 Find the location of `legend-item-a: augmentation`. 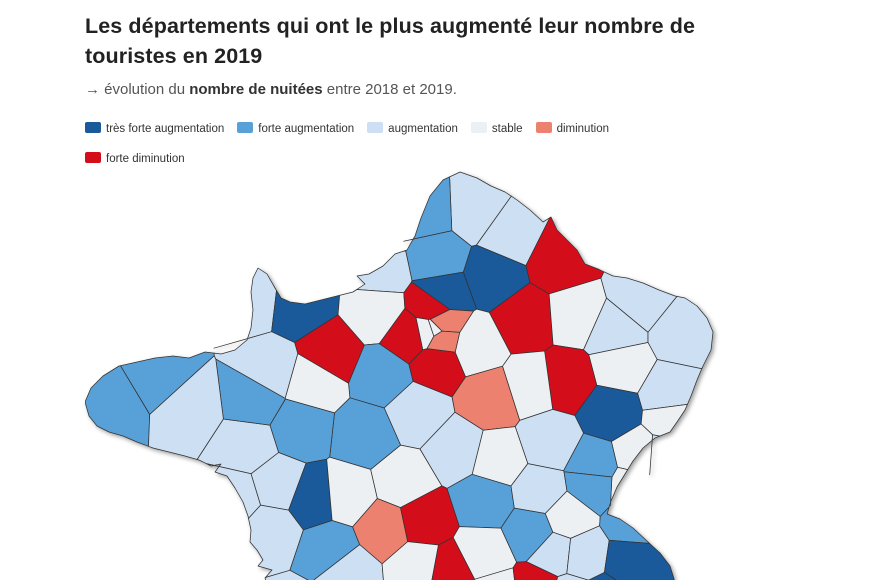

legend-item-a: augmentation is located at coordinates (412, 128).